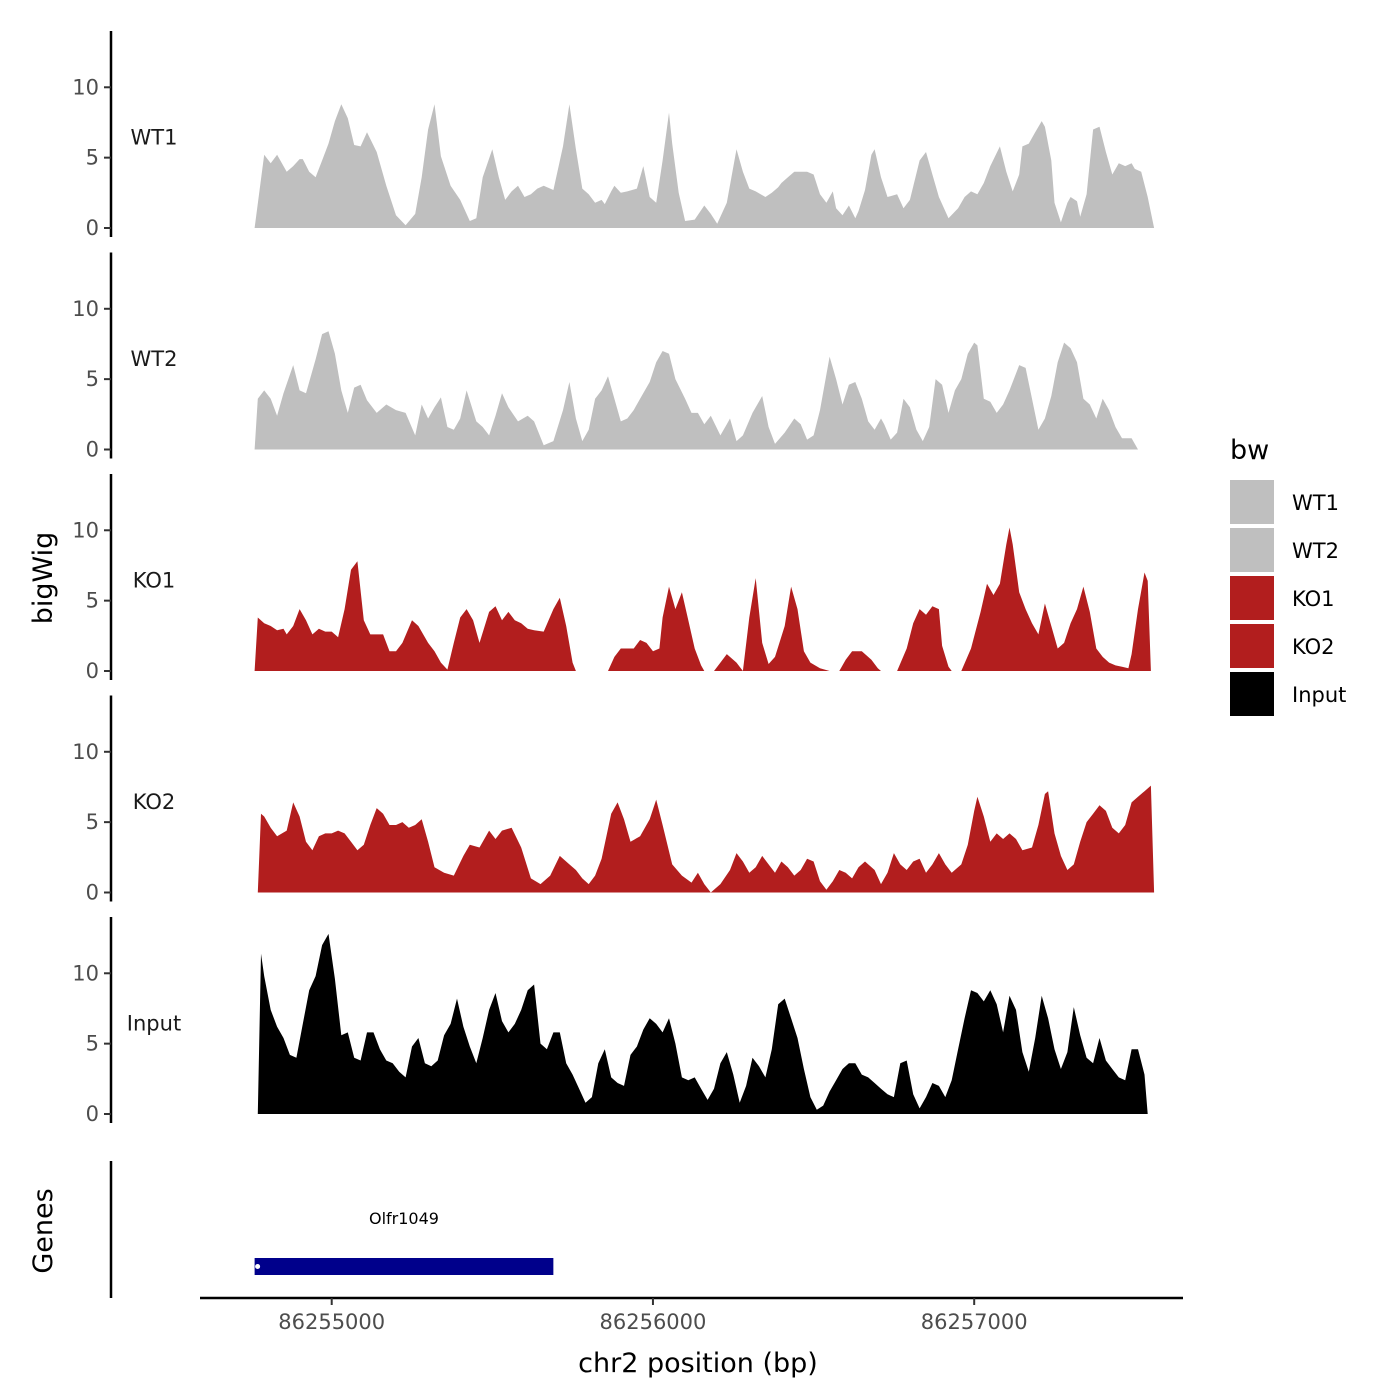  Describe the element at coordinates (258, 1266) in the screenshot. I see `gene-start-marker` at that location.